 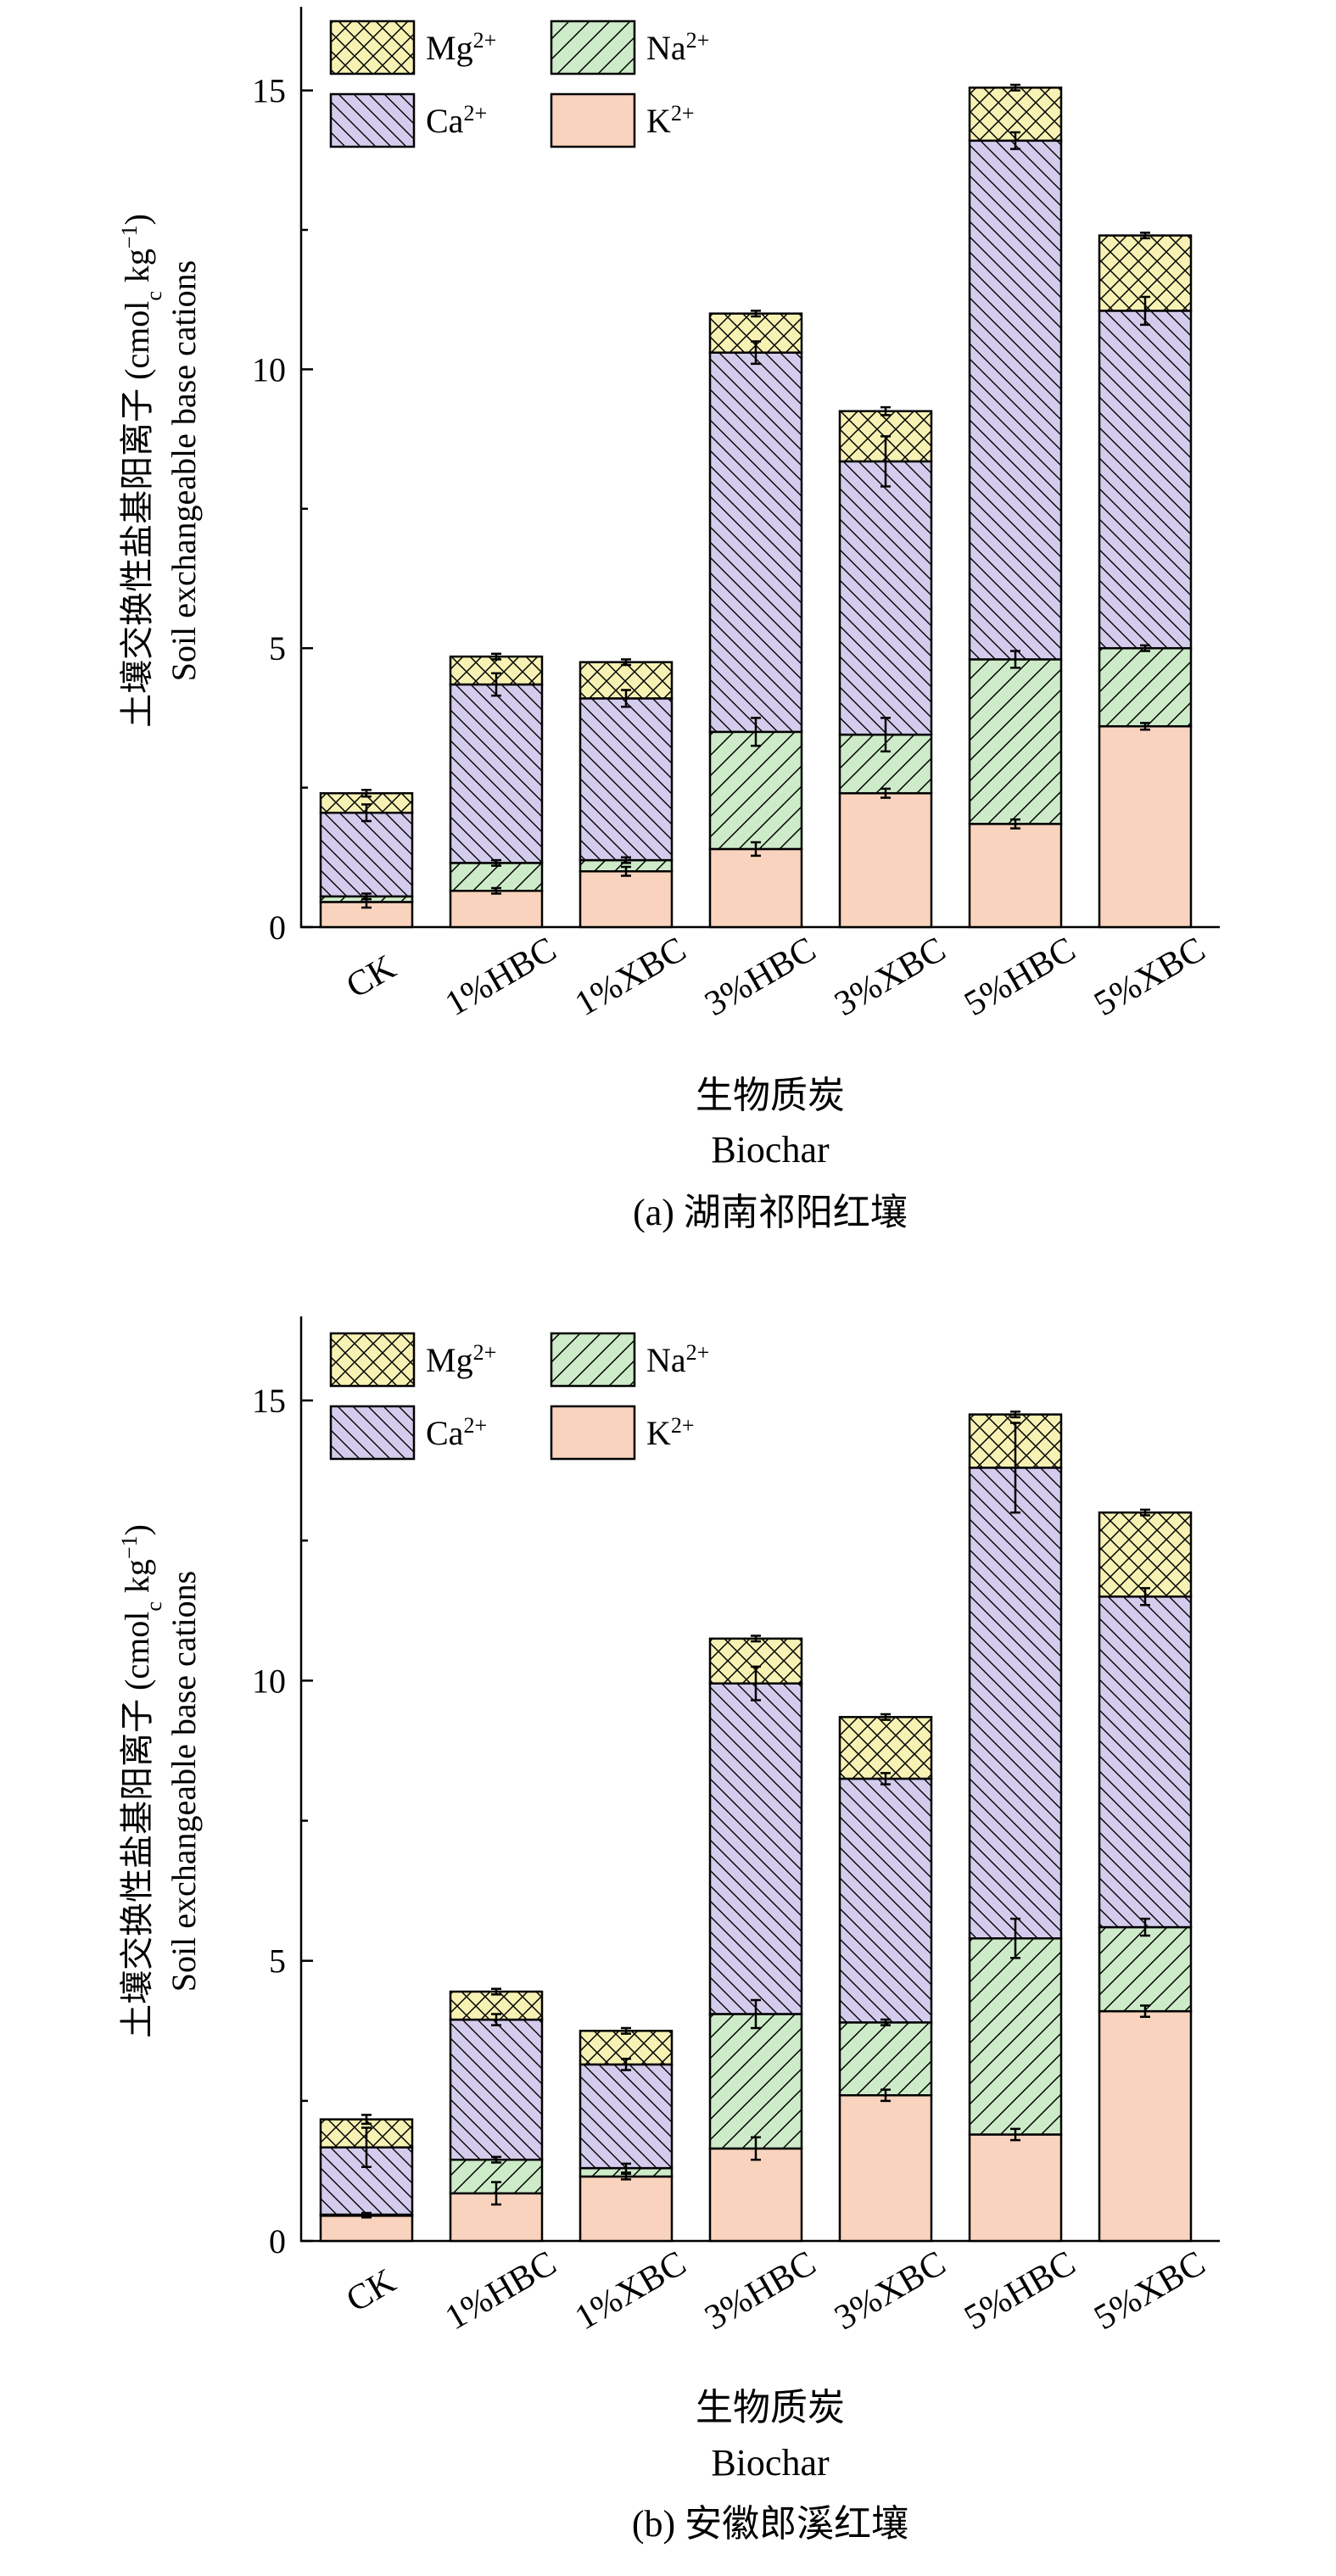 I want to click on panel-caption: (a) 湖南祁阳红壤, so click(x=771, y=1212).